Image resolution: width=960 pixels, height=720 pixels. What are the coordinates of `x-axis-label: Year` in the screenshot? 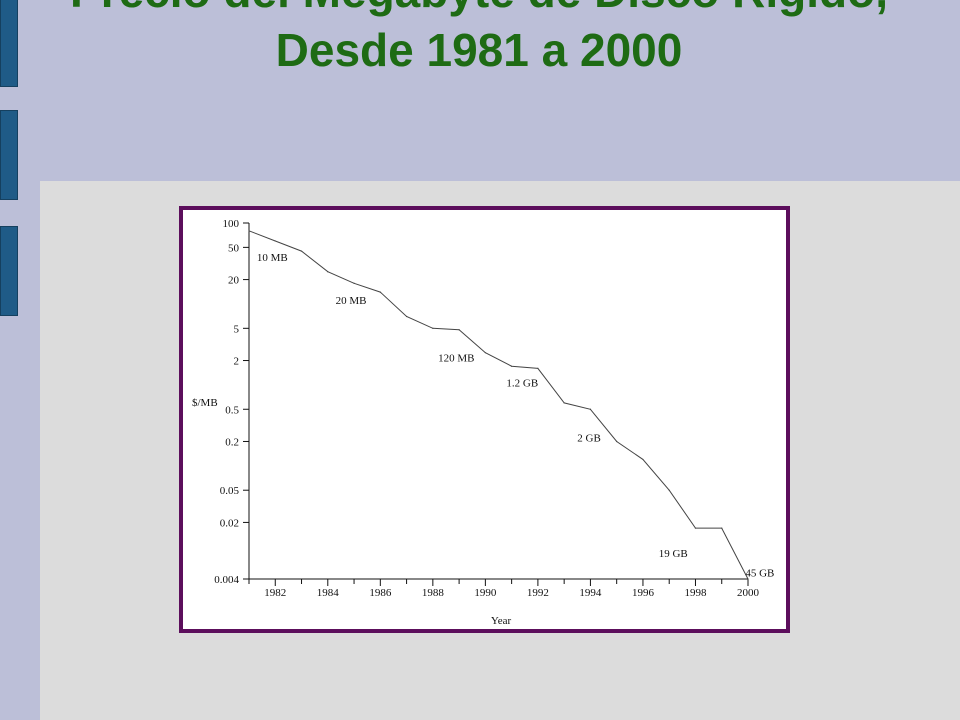 It's located at (501, 621).